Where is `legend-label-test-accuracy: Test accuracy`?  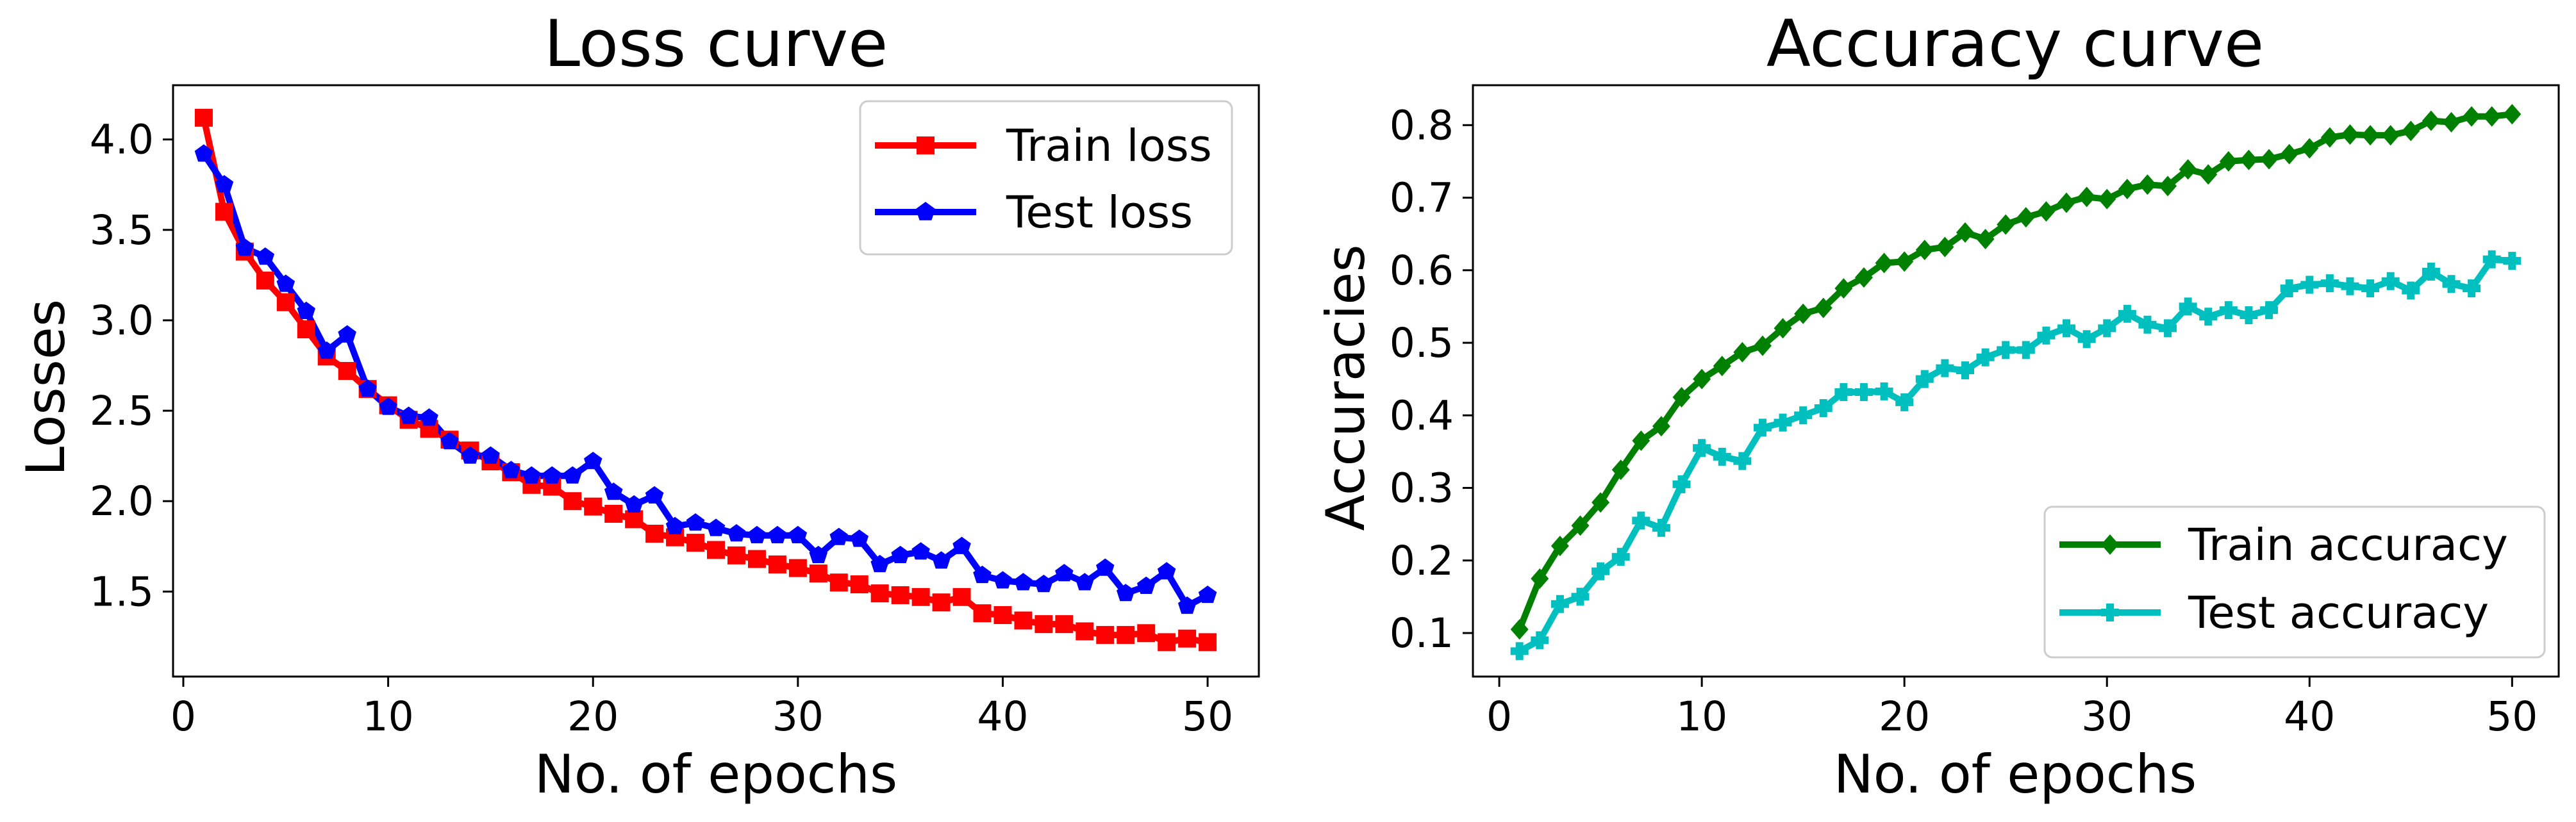 legend-label-test-accuracy: Test accuracy is located at coordinates (2338, 614).